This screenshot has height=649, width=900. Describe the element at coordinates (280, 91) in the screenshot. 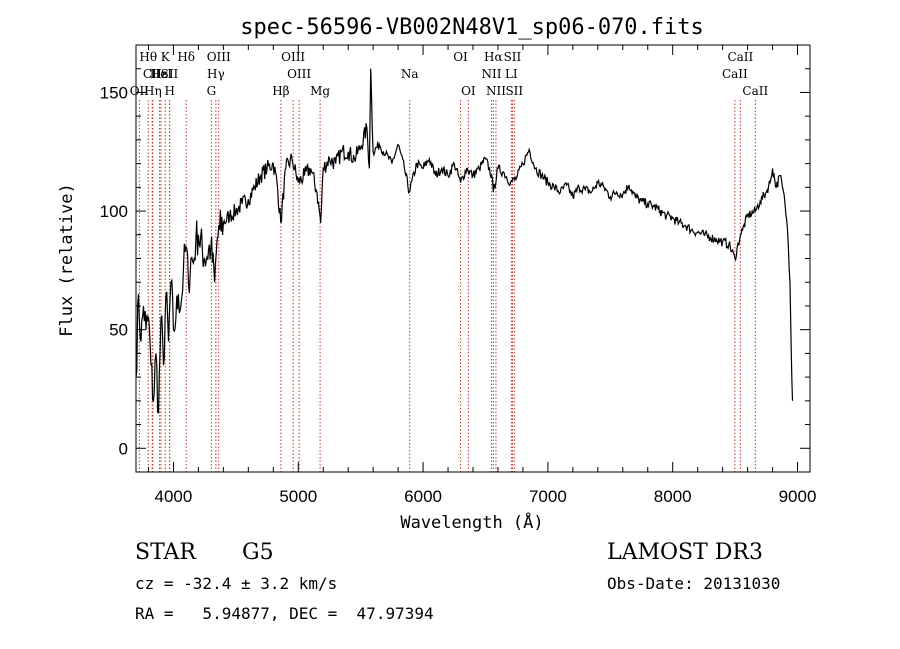

I see `line-label: Hβ` at that location.